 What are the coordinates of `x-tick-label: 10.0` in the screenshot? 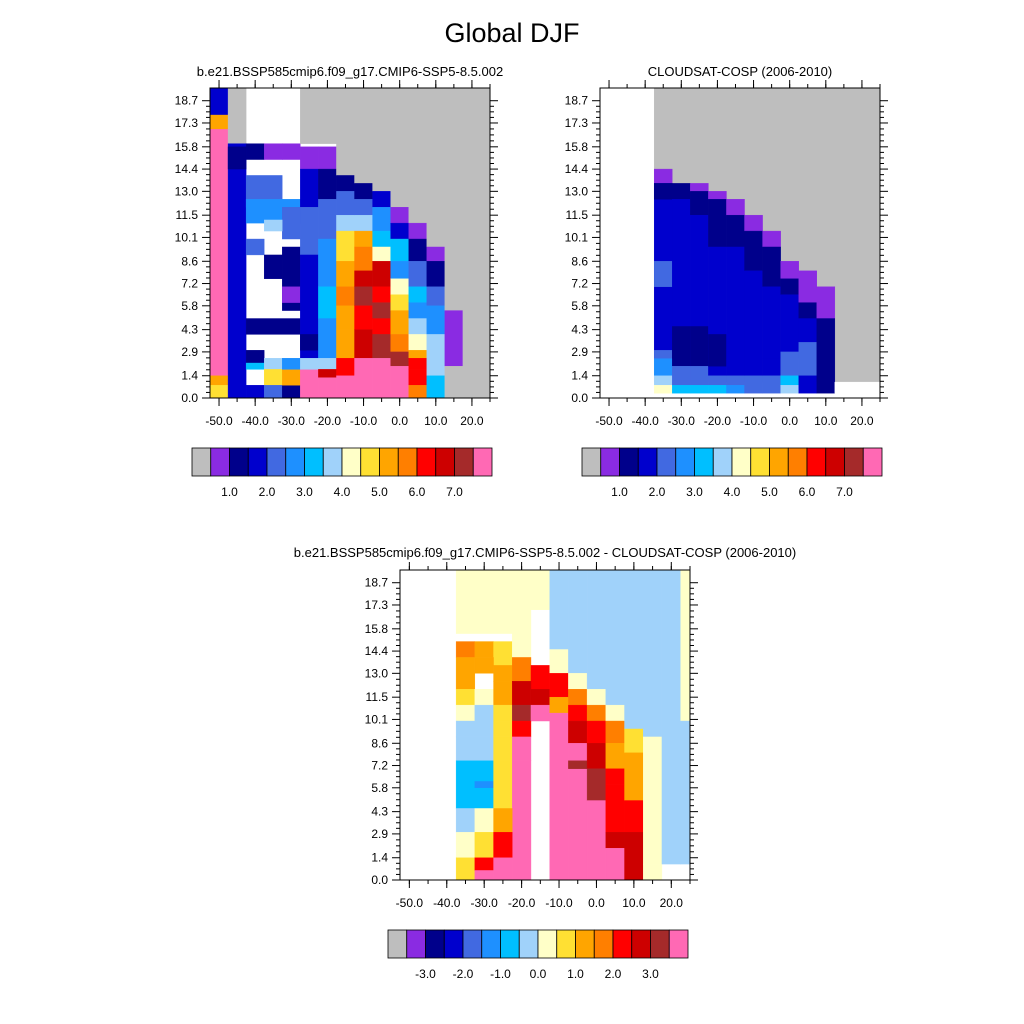 It's located at (634, 903).